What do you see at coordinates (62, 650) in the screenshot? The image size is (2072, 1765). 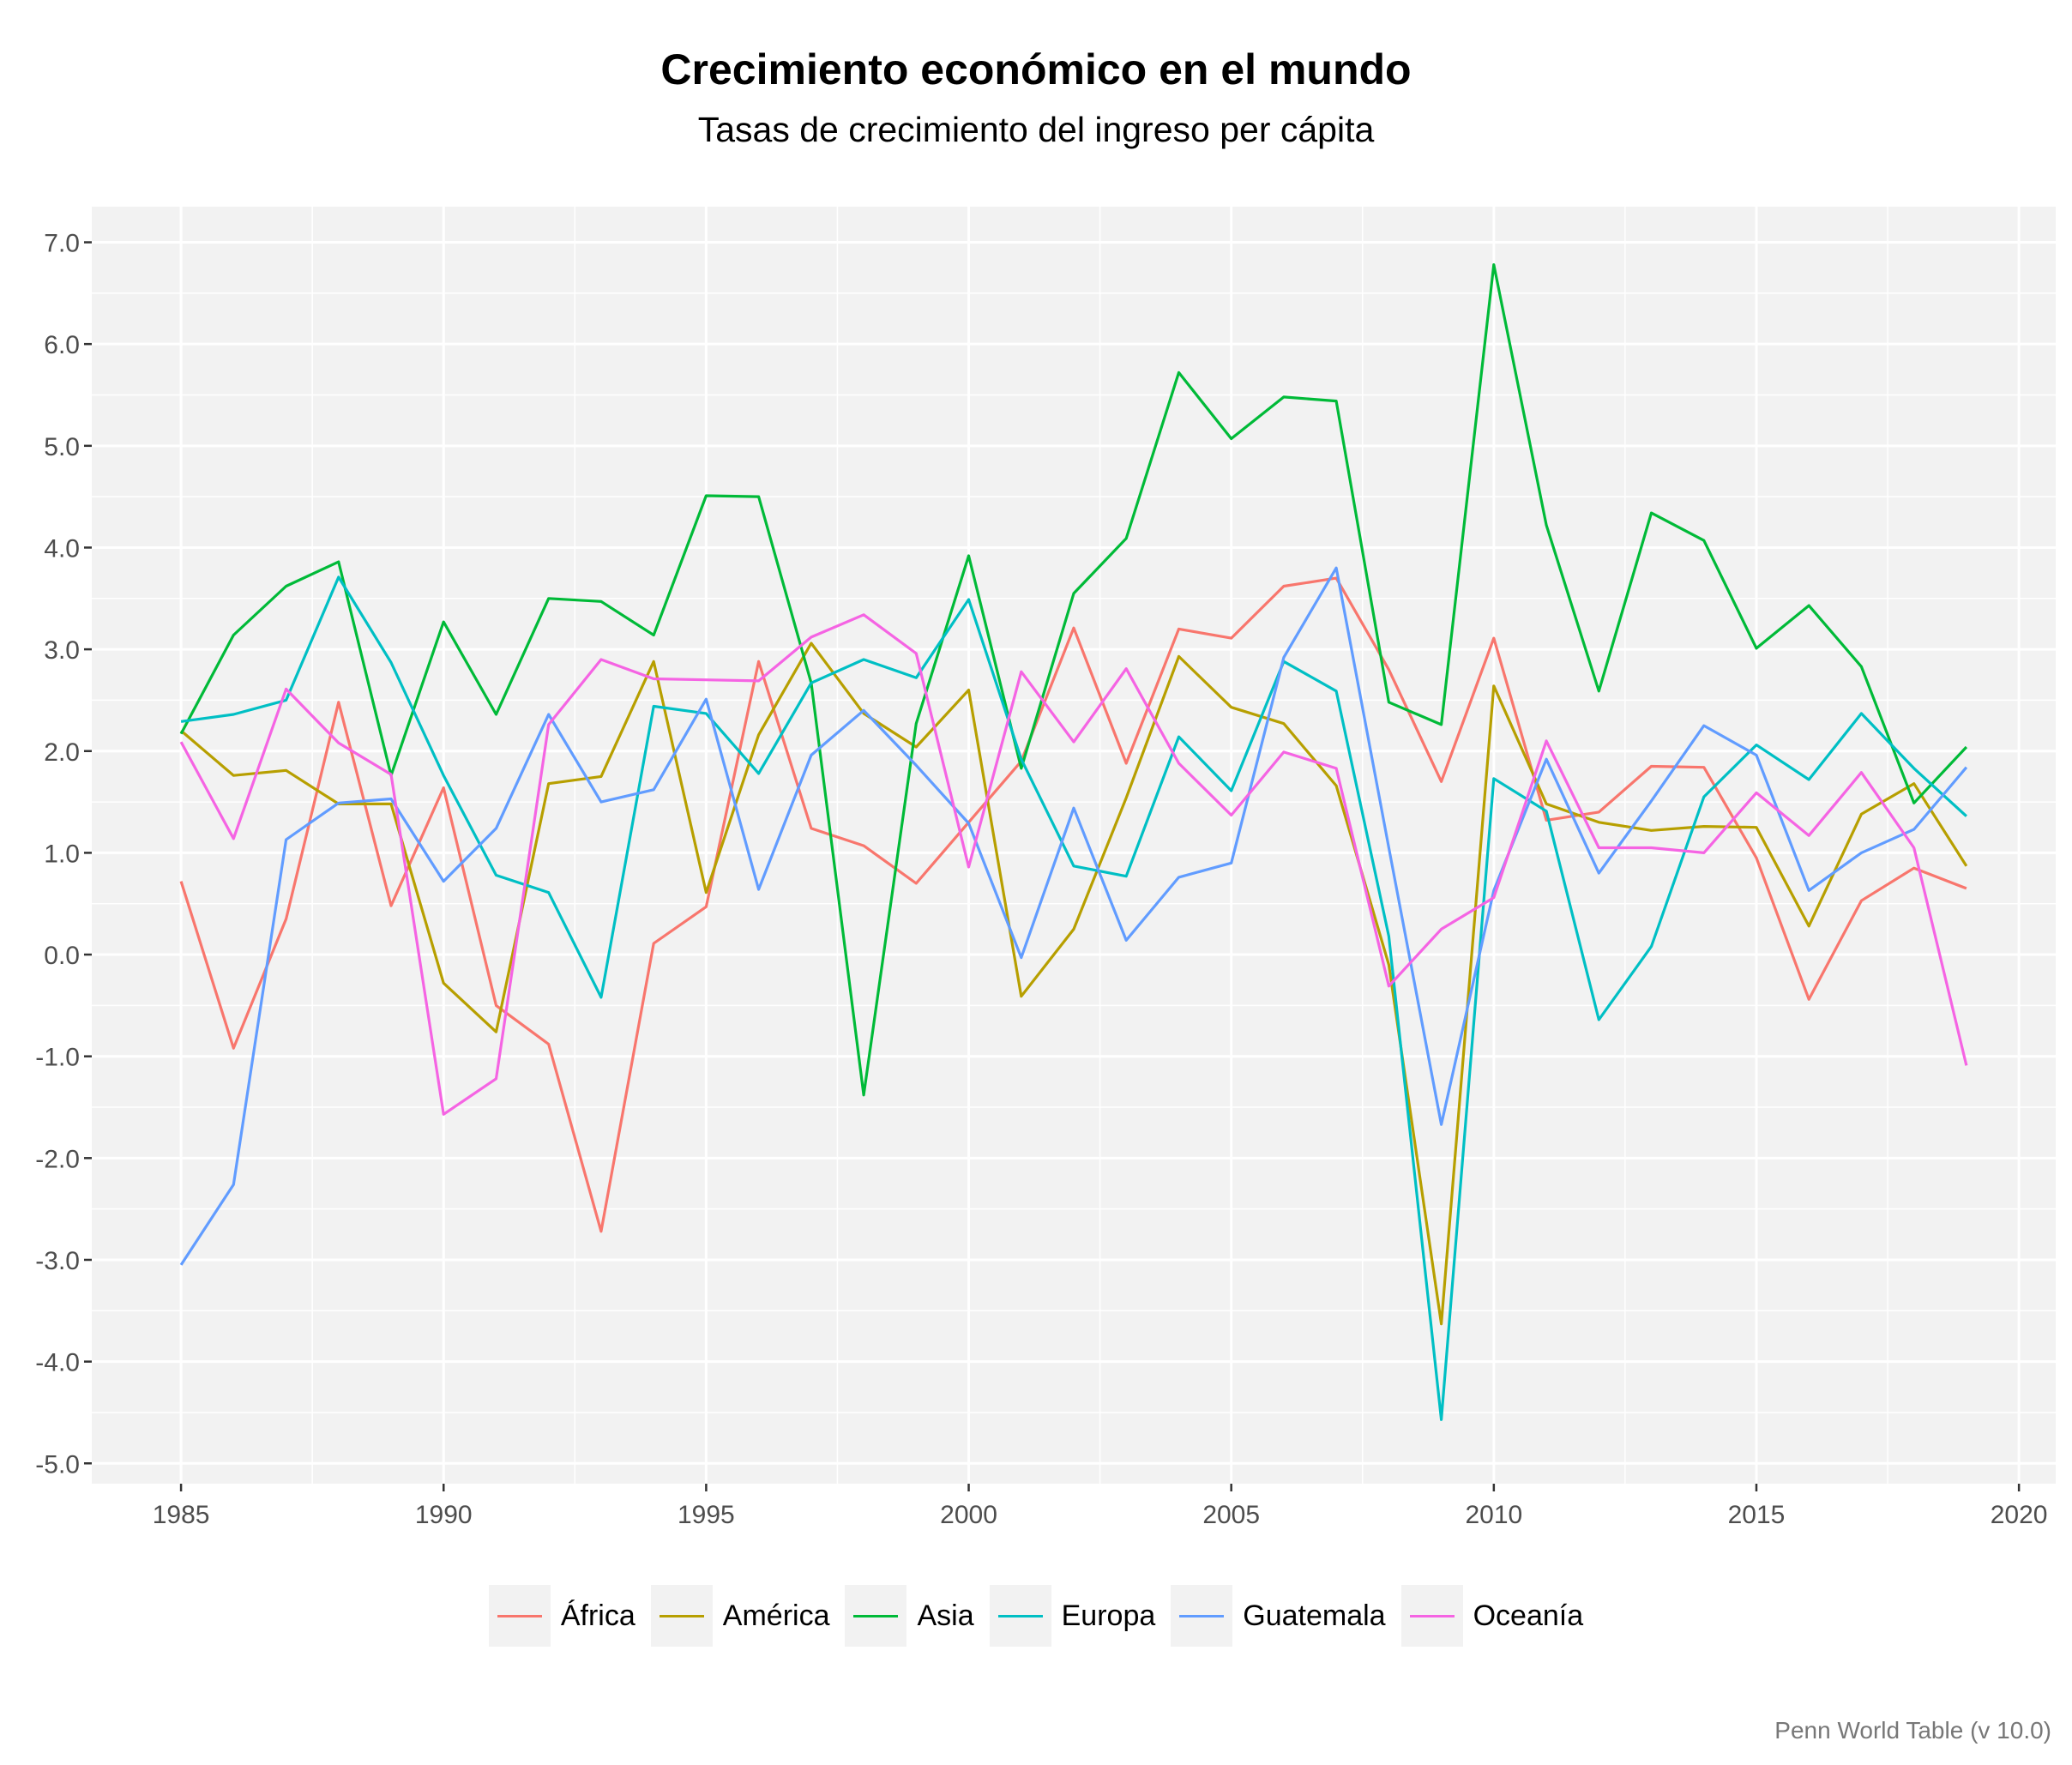 I see `y-tick-label: 3.0` at bounding box center [62, 650].